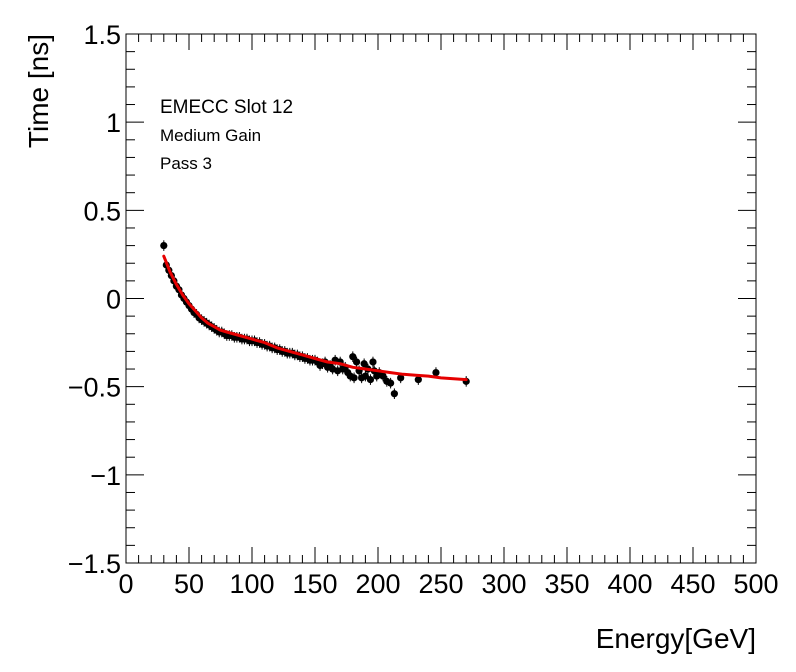 The image size is (796, 672). I want to click on annotation-gain: Medium Gain, so click(210, 135).